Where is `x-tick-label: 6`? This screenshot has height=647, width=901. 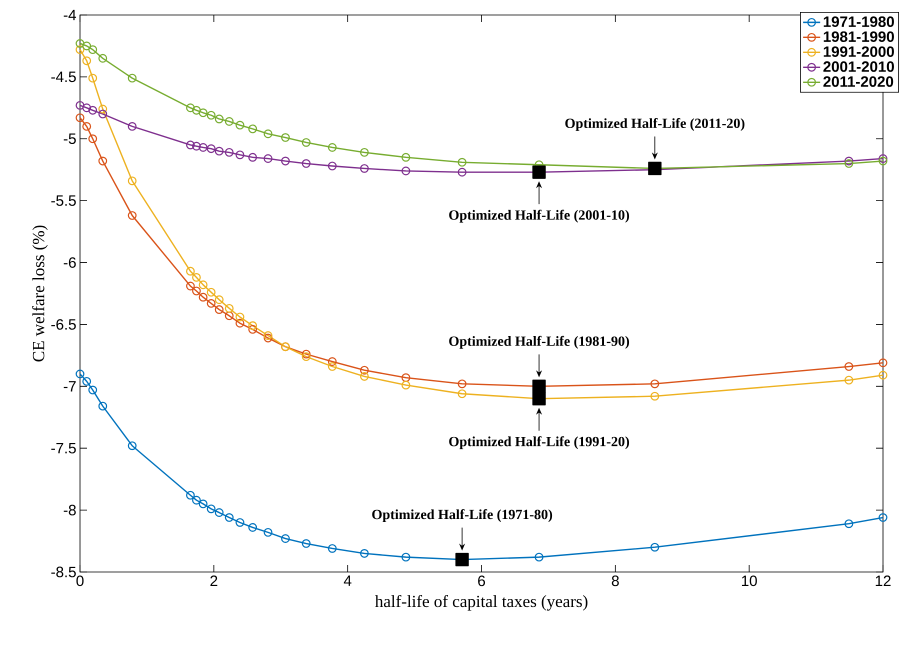 x-tick-label: 6 is located at coordinates (482, 581).